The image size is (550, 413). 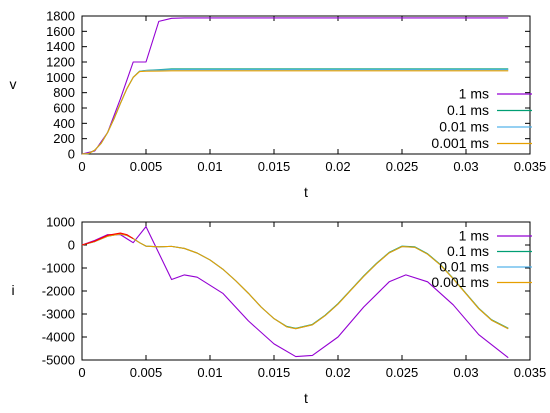 I want to click on top-y-tick-label: 0, so click(x=71, y=154).